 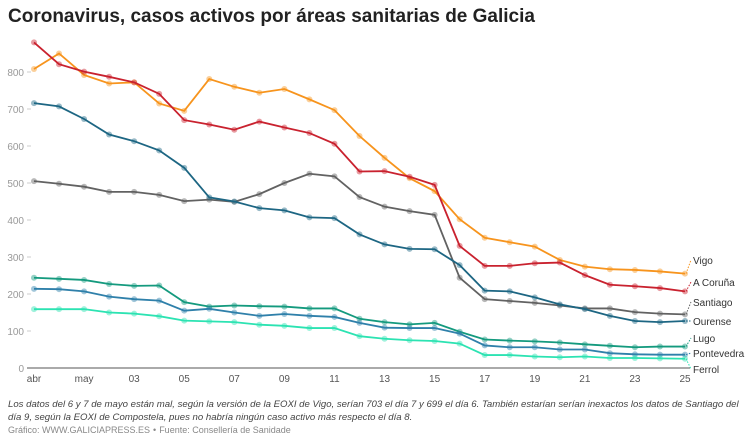 I want to click on y-tick-label: 0, so click(x=21, y=369).